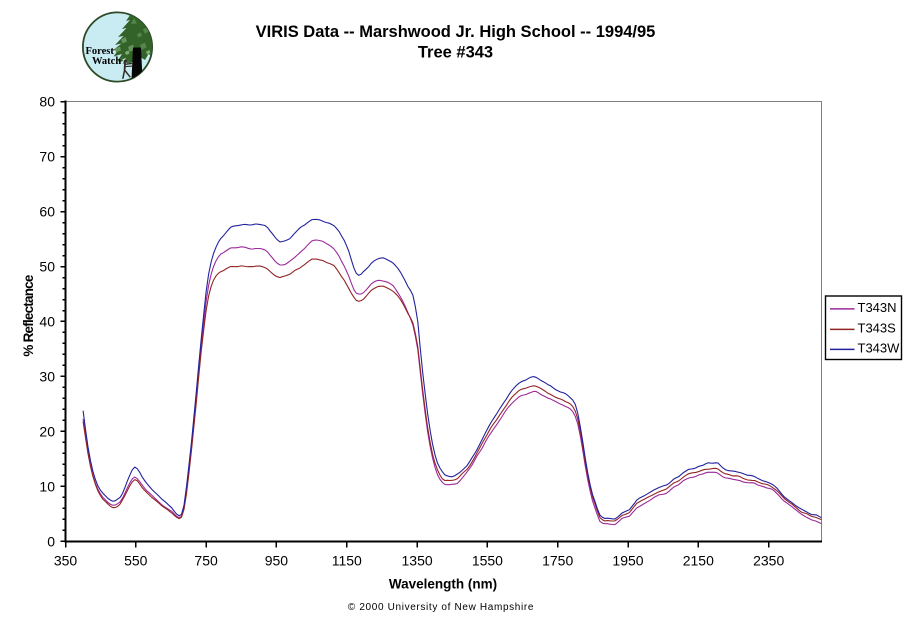 The width and height of the screenshot is (911, 623). I want to click on svg-text: 350, so click(66, 560).